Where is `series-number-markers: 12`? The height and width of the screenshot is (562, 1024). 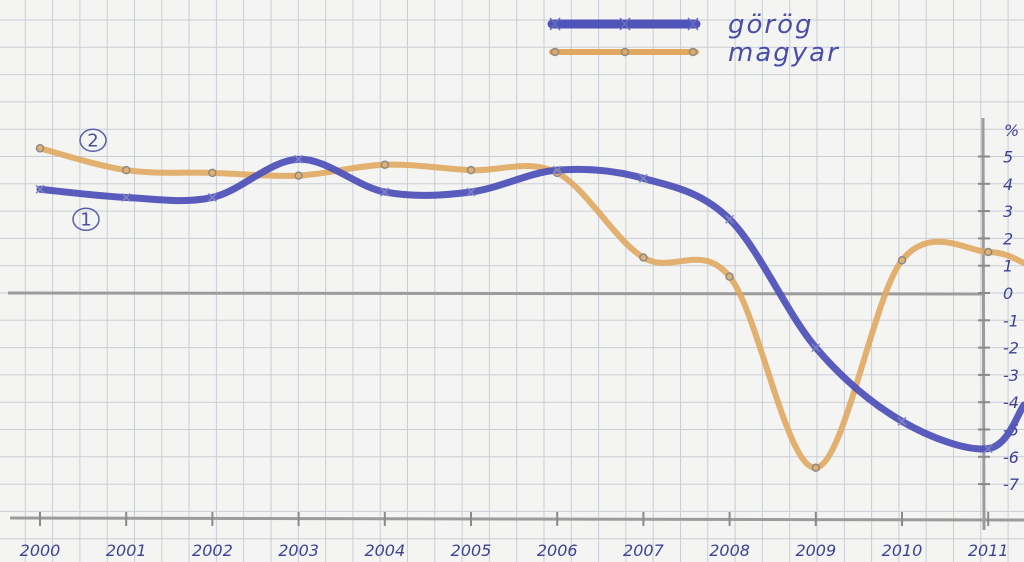
series-number-markers: 12 is located at coordinates (89, 180).